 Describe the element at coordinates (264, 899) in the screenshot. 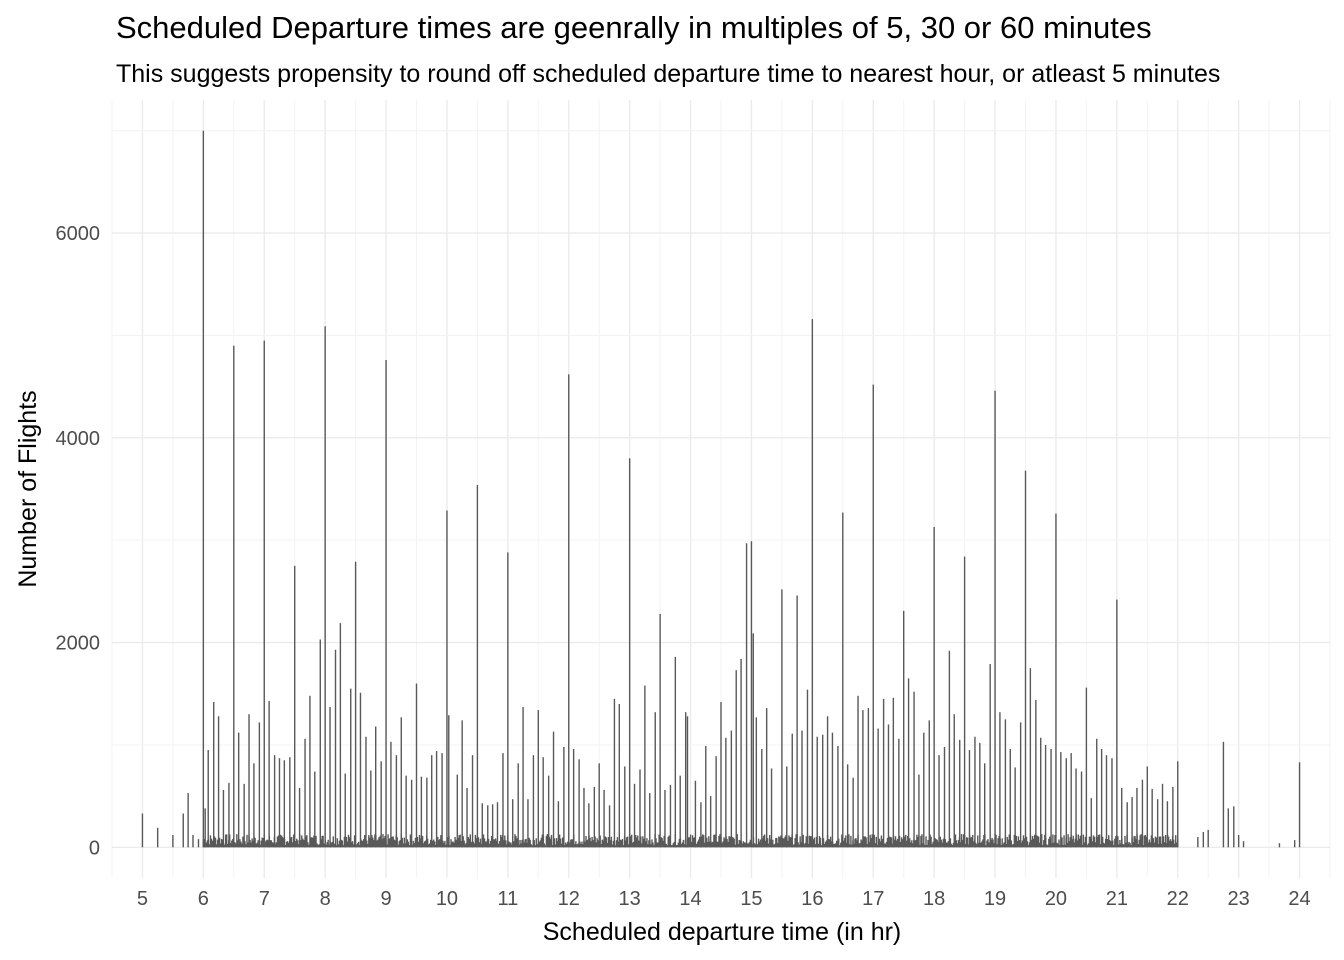

I see `x-tick-label: 7` at that location.